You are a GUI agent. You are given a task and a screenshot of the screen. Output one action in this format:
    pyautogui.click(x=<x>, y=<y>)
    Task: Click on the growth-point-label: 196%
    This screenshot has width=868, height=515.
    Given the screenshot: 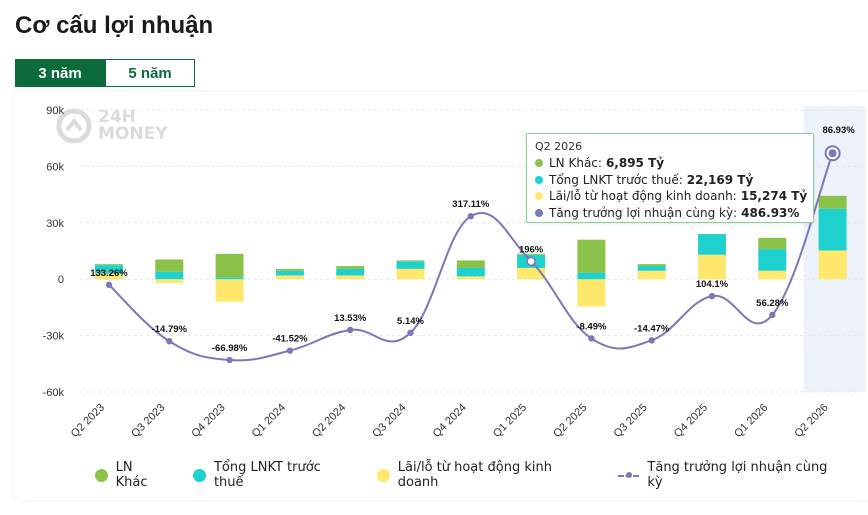 What is the action you would take?
    pyautogui.click(x=531, y=249)
    